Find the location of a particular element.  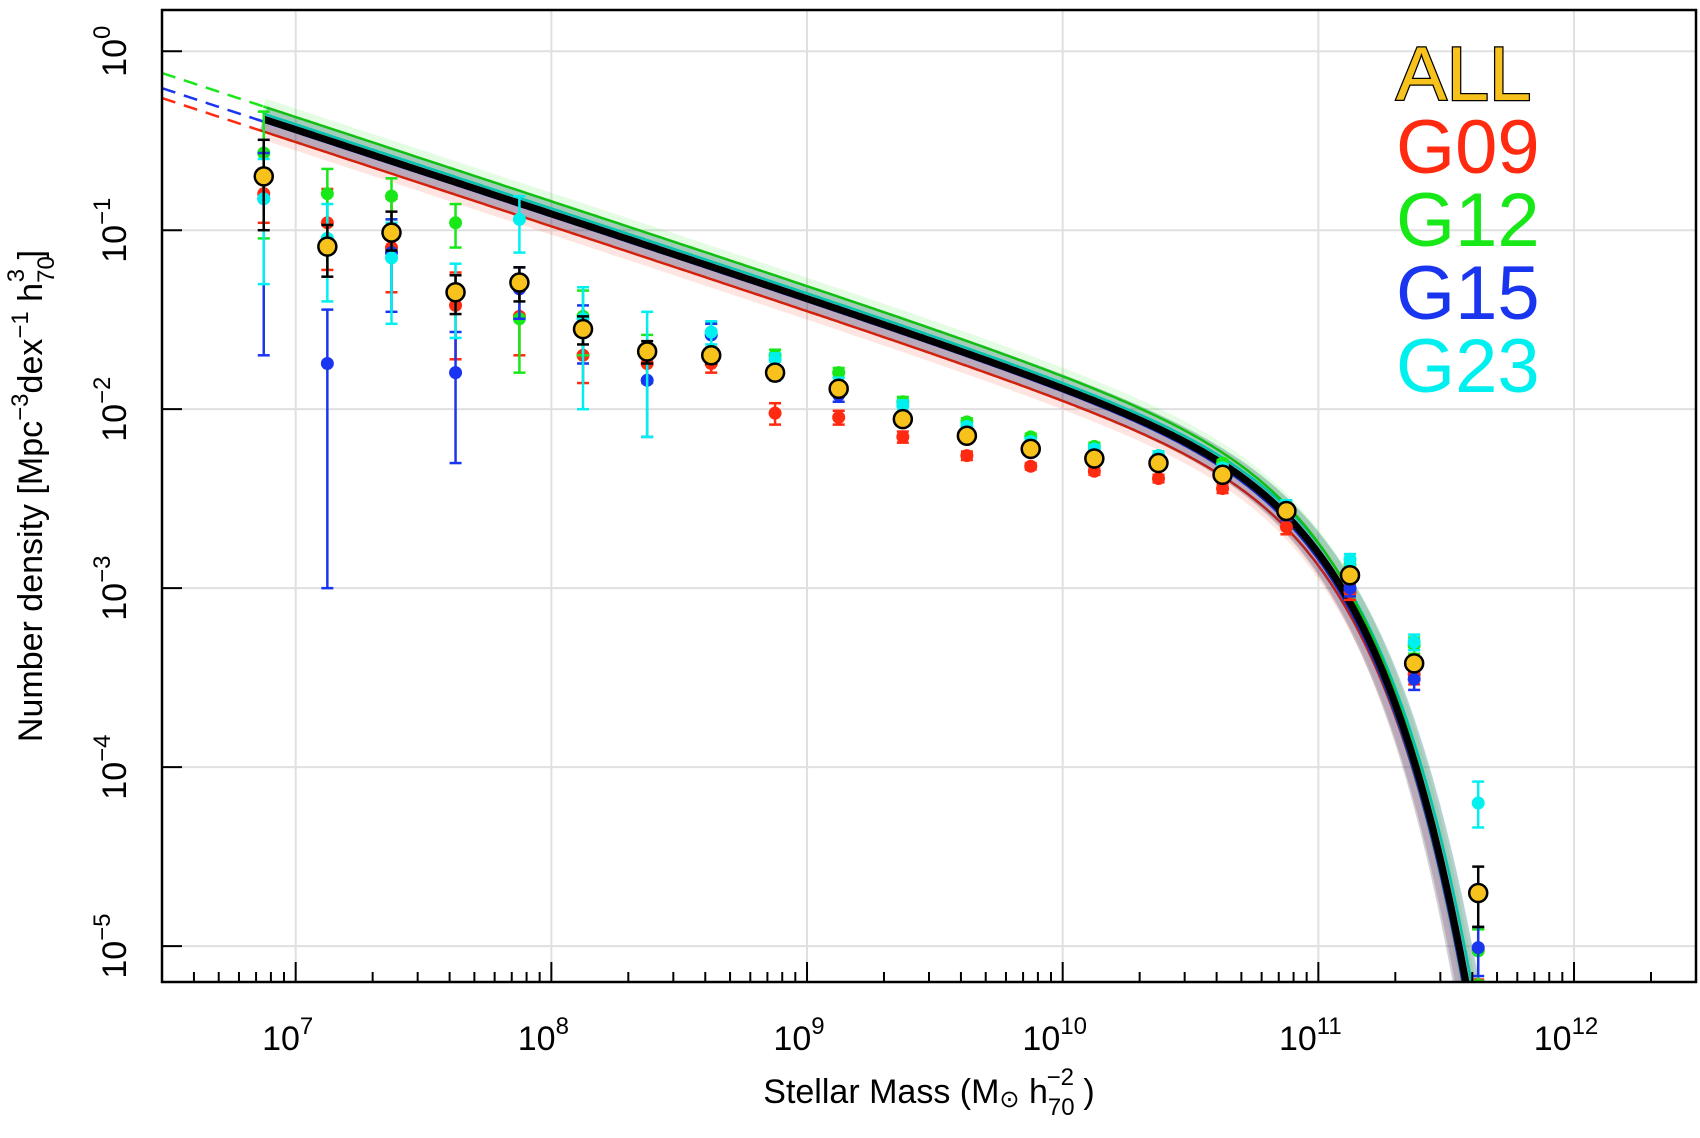

x-tick-label: 10¹² is located at coordinates (1566, 1035).